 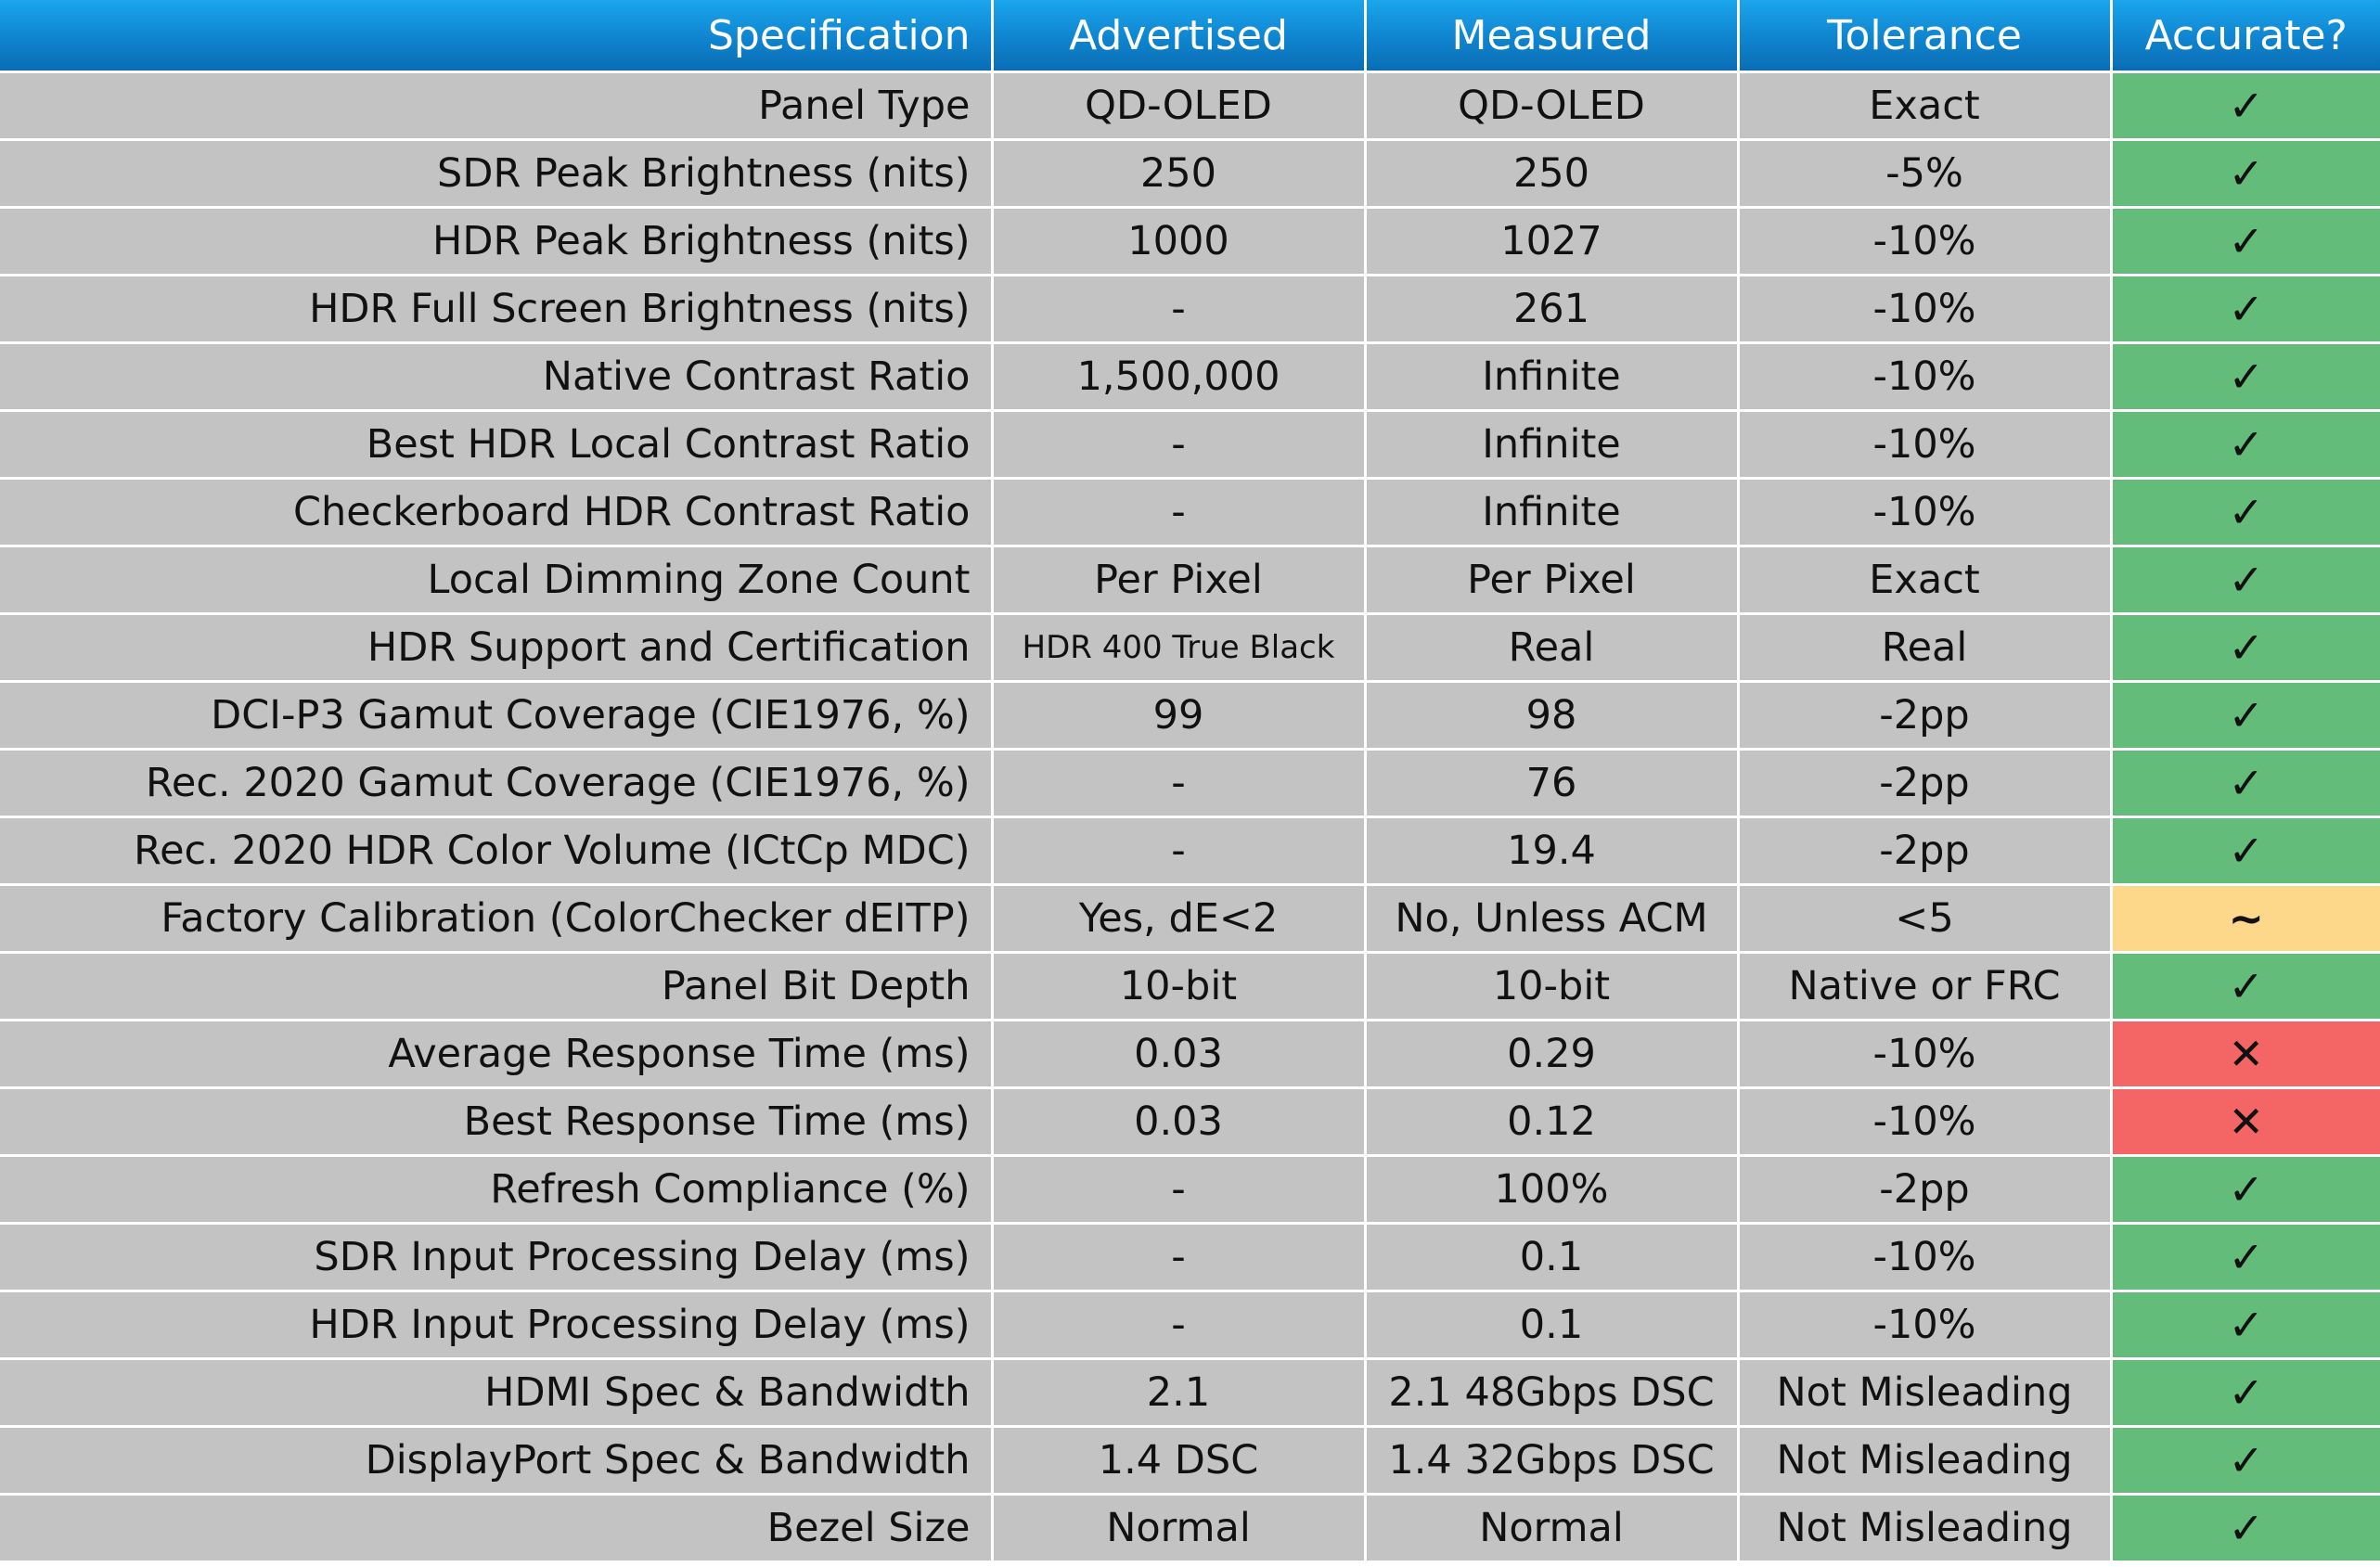 I want to click on header-accurate: Accurate?, so click(x=2245, y=36).